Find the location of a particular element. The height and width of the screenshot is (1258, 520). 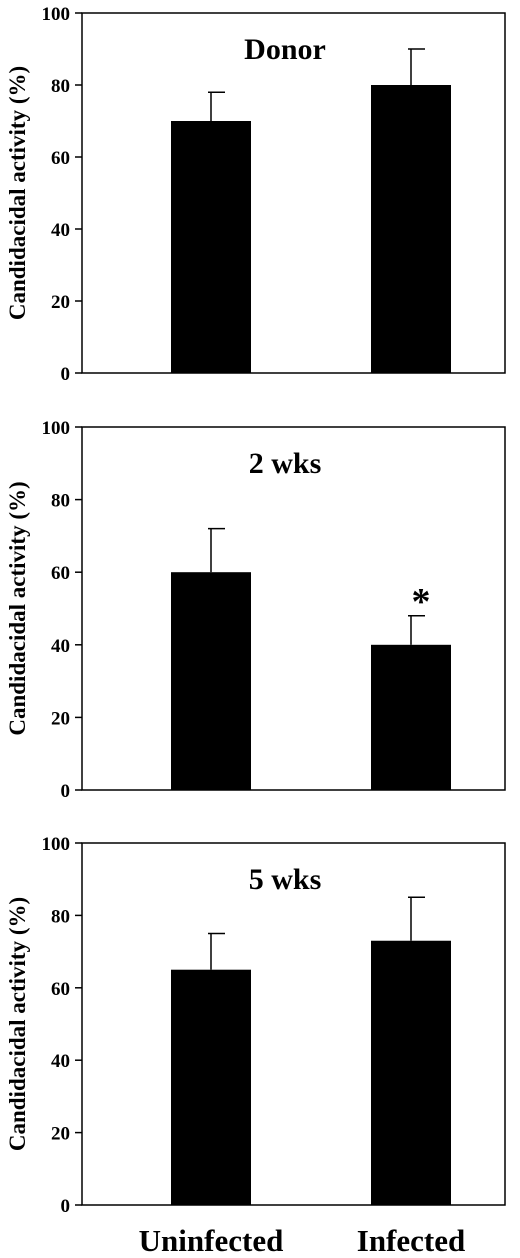

panel-title: Donor is located at coordinates (285, 49).